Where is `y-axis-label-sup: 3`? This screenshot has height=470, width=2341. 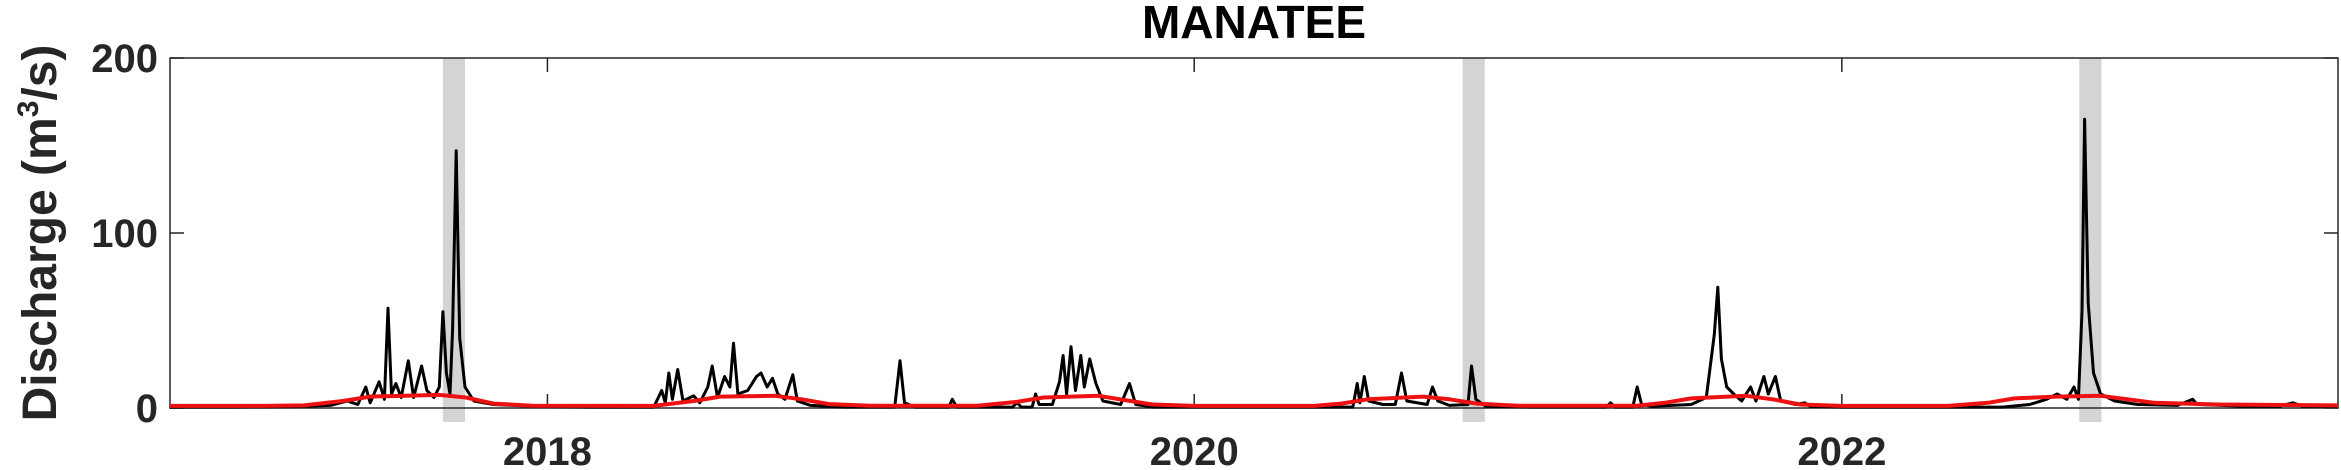
y-axis-label-sup: 3 is located at coordinates (28, 109).